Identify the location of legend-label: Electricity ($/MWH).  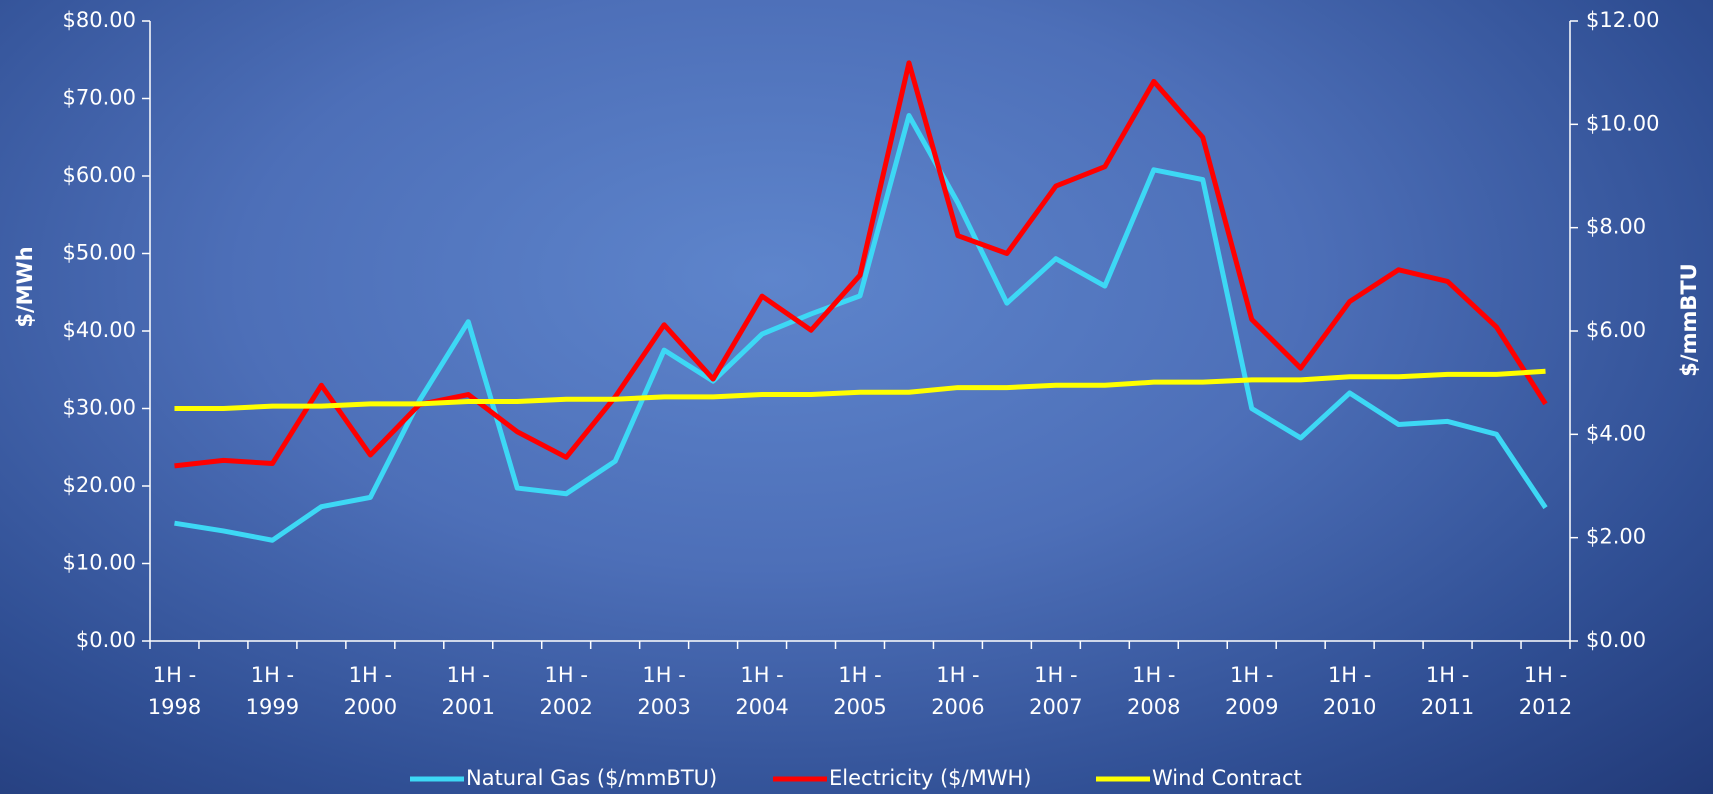
(930, 778).